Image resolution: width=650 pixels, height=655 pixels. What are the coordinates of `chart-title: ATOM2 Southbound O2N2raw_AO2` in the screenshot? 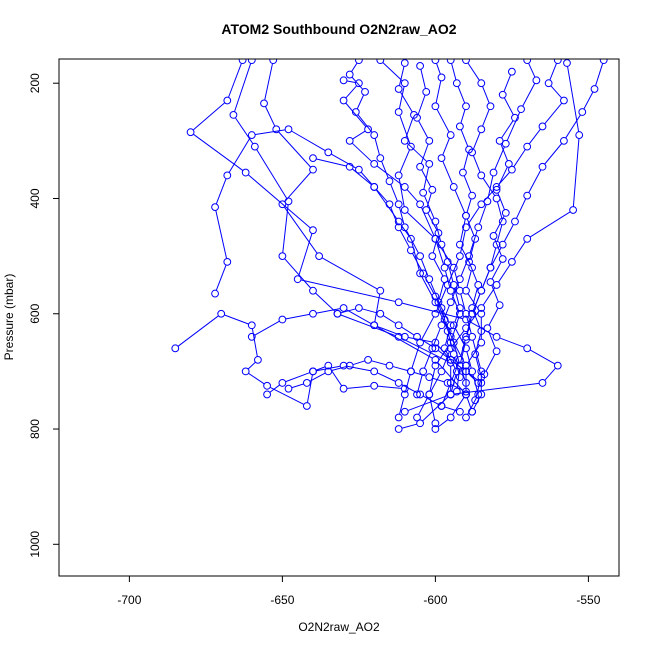 It's located at (338, 29).